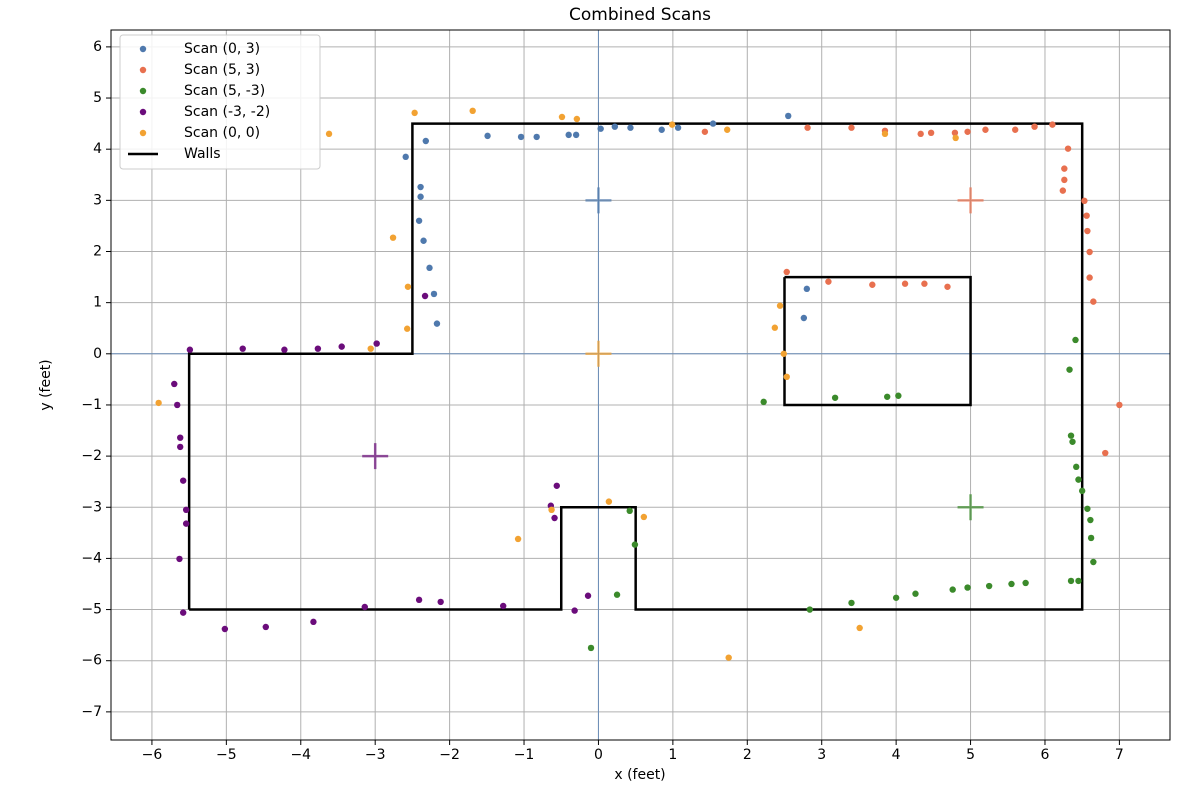 This screenshot has height=796, width=1194. Describe the element at coordinates (524, 755) in the screenshot. I see `x-tick-label: −1` at that location.